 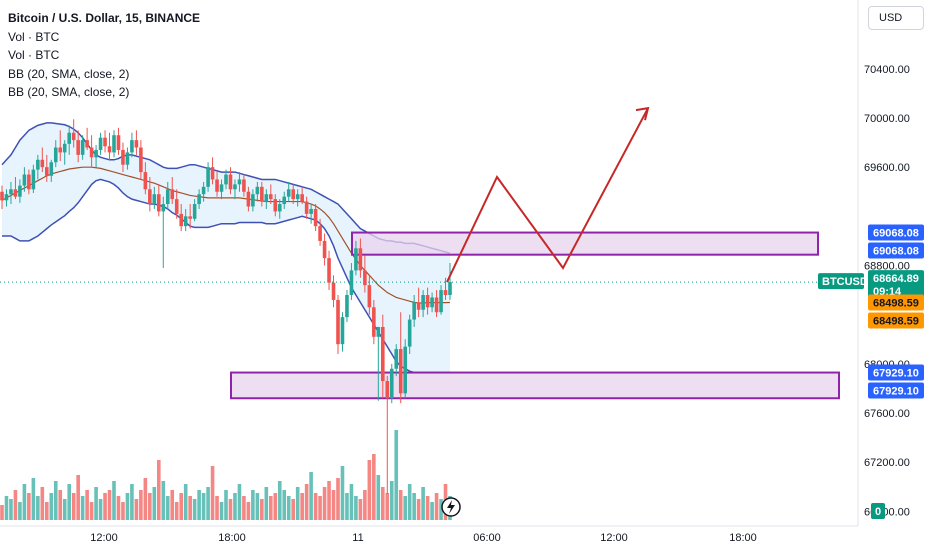 I want to click on legend-bb-2: BB (20, SMA, close, 2), so click(x=69, y=92).